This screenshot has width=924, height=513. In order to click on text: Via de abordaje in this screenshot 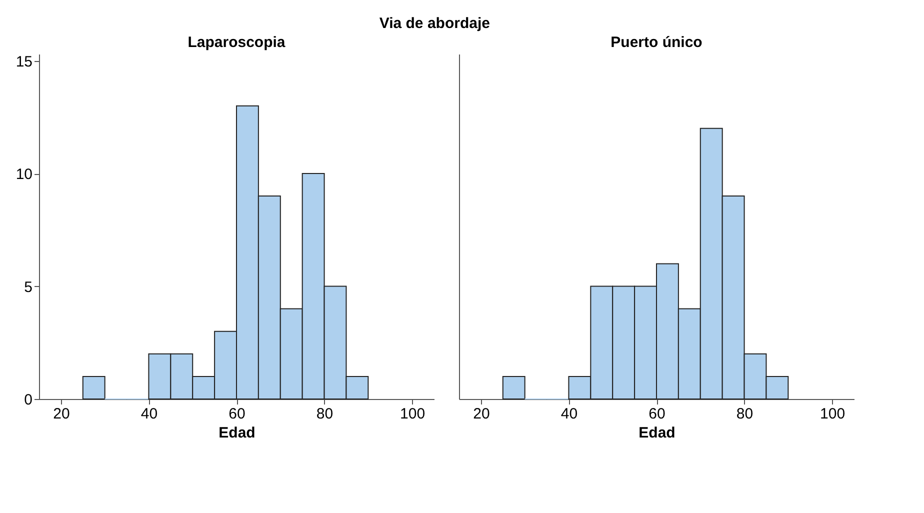, I will do `click(434, 23)`.